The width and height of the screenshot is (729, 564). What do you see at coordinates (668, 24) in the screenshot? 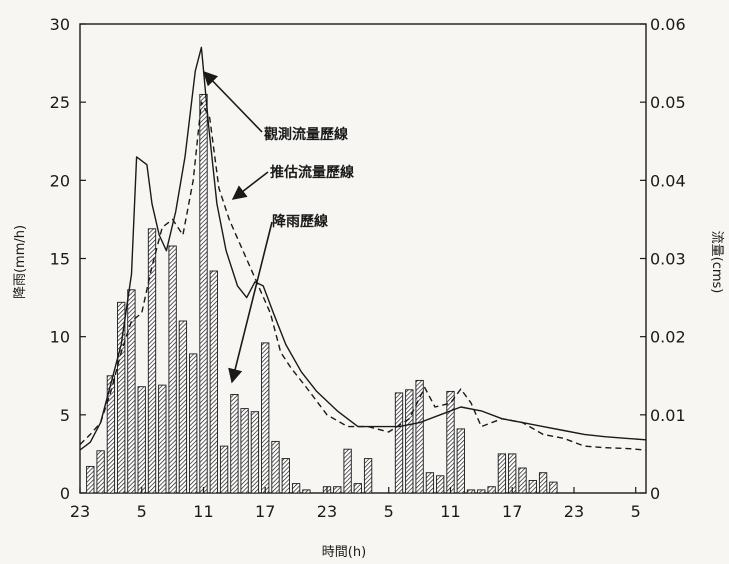
I see `y-right-tick-label: 0.06` at bounding box center [668, 24].